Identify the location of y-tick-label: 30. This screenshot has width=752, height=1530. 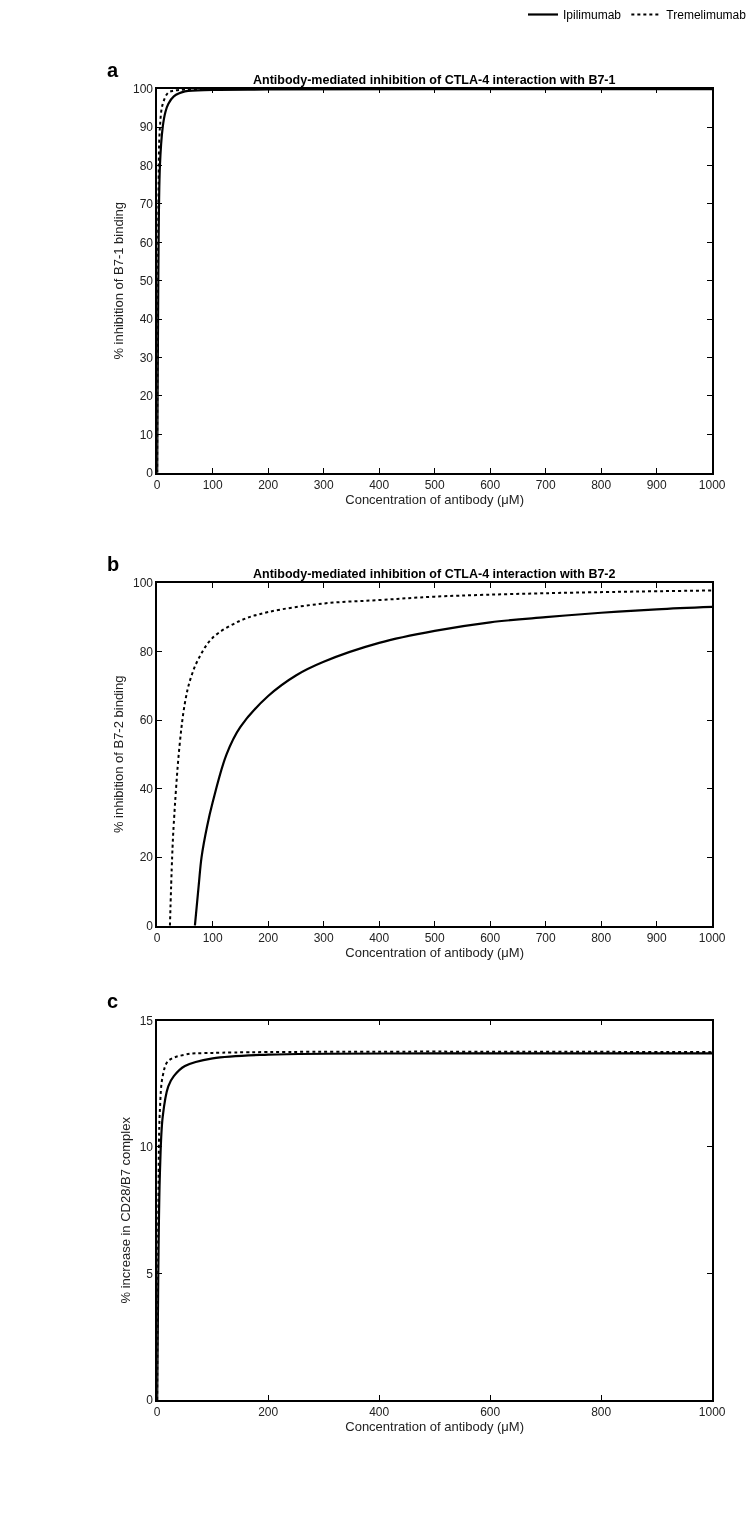
(146, 357).